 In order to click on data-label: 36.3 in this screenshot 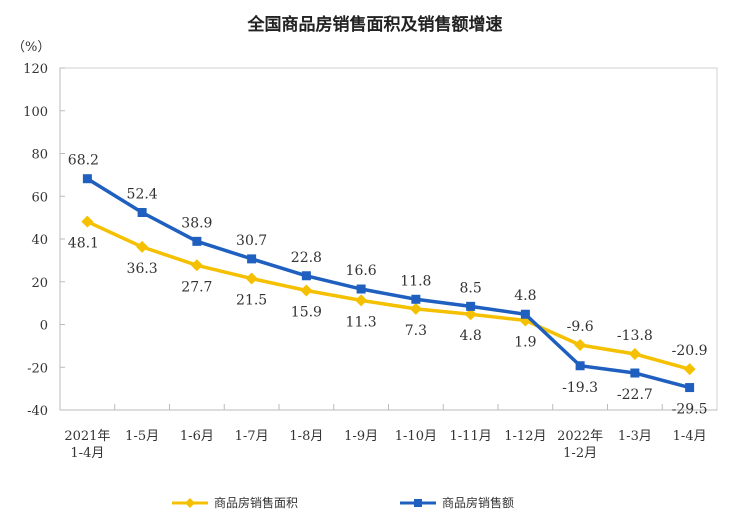, I will do `click(142, 269)`.